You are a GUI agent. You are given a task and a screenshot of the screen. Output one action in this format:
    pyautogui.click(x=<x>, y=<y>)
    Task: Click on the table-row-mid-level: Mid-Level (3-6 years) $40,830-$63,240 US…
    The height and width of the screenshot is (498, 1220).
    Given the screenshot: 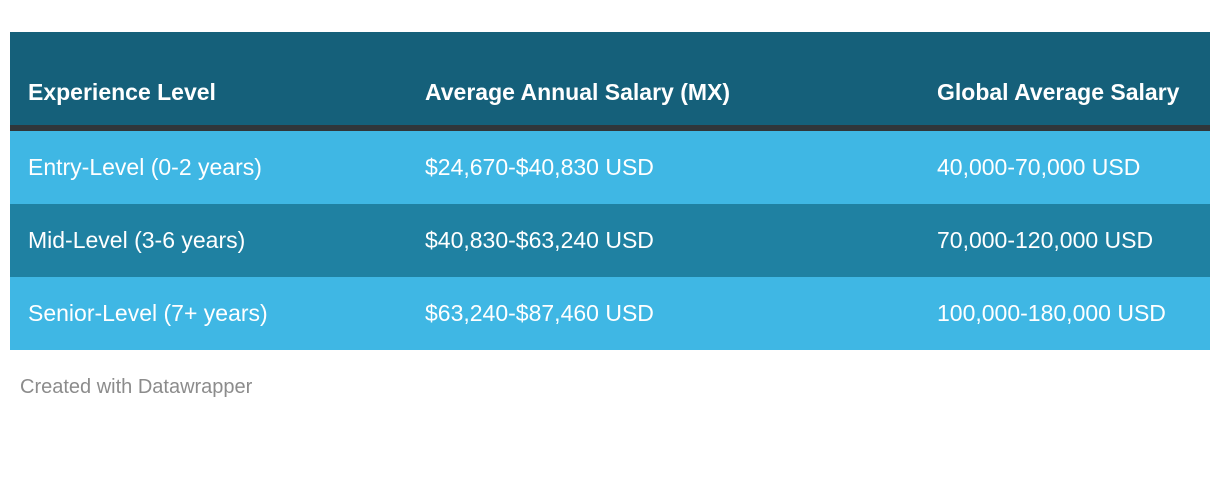 What is the action you would take?
    pyautogui.click(x=610, y=240)
    